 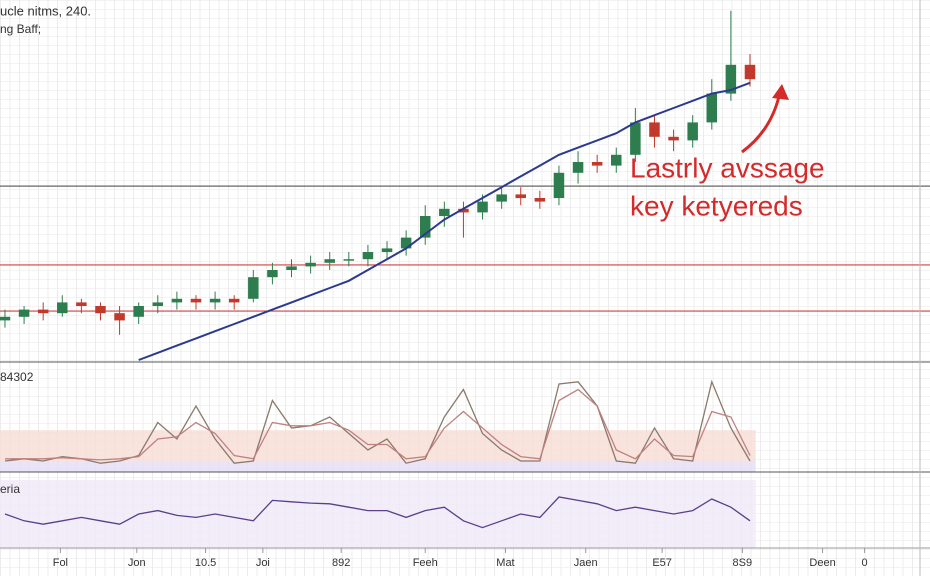 What do you see at coordinates (865, 563) in the screenshot?
I see `x-tick-label: 0` at bounding box center [865, 563].